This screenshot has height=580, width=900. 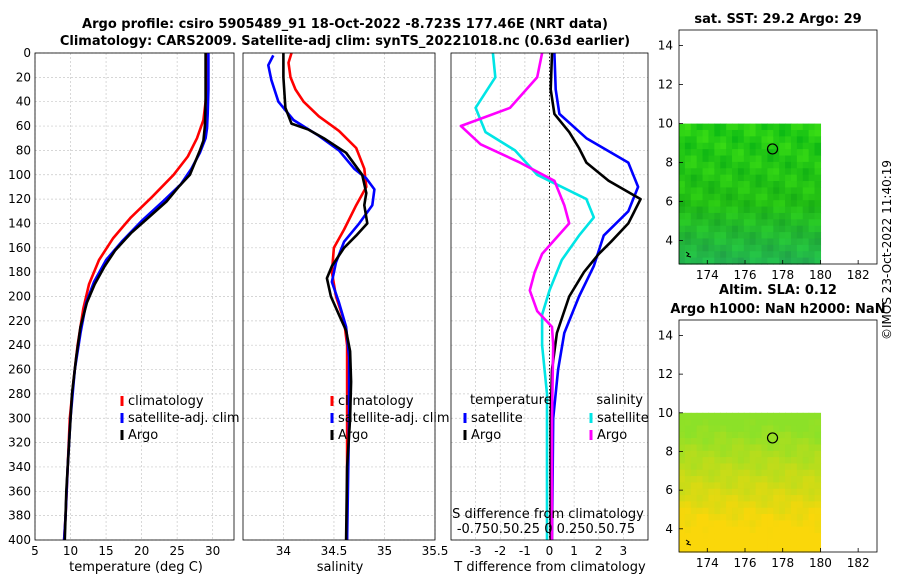 What do you see at coordinates (665, 124) in the screenshot?
I see `y-tick-label: 10` at bounding box center [665, 124].